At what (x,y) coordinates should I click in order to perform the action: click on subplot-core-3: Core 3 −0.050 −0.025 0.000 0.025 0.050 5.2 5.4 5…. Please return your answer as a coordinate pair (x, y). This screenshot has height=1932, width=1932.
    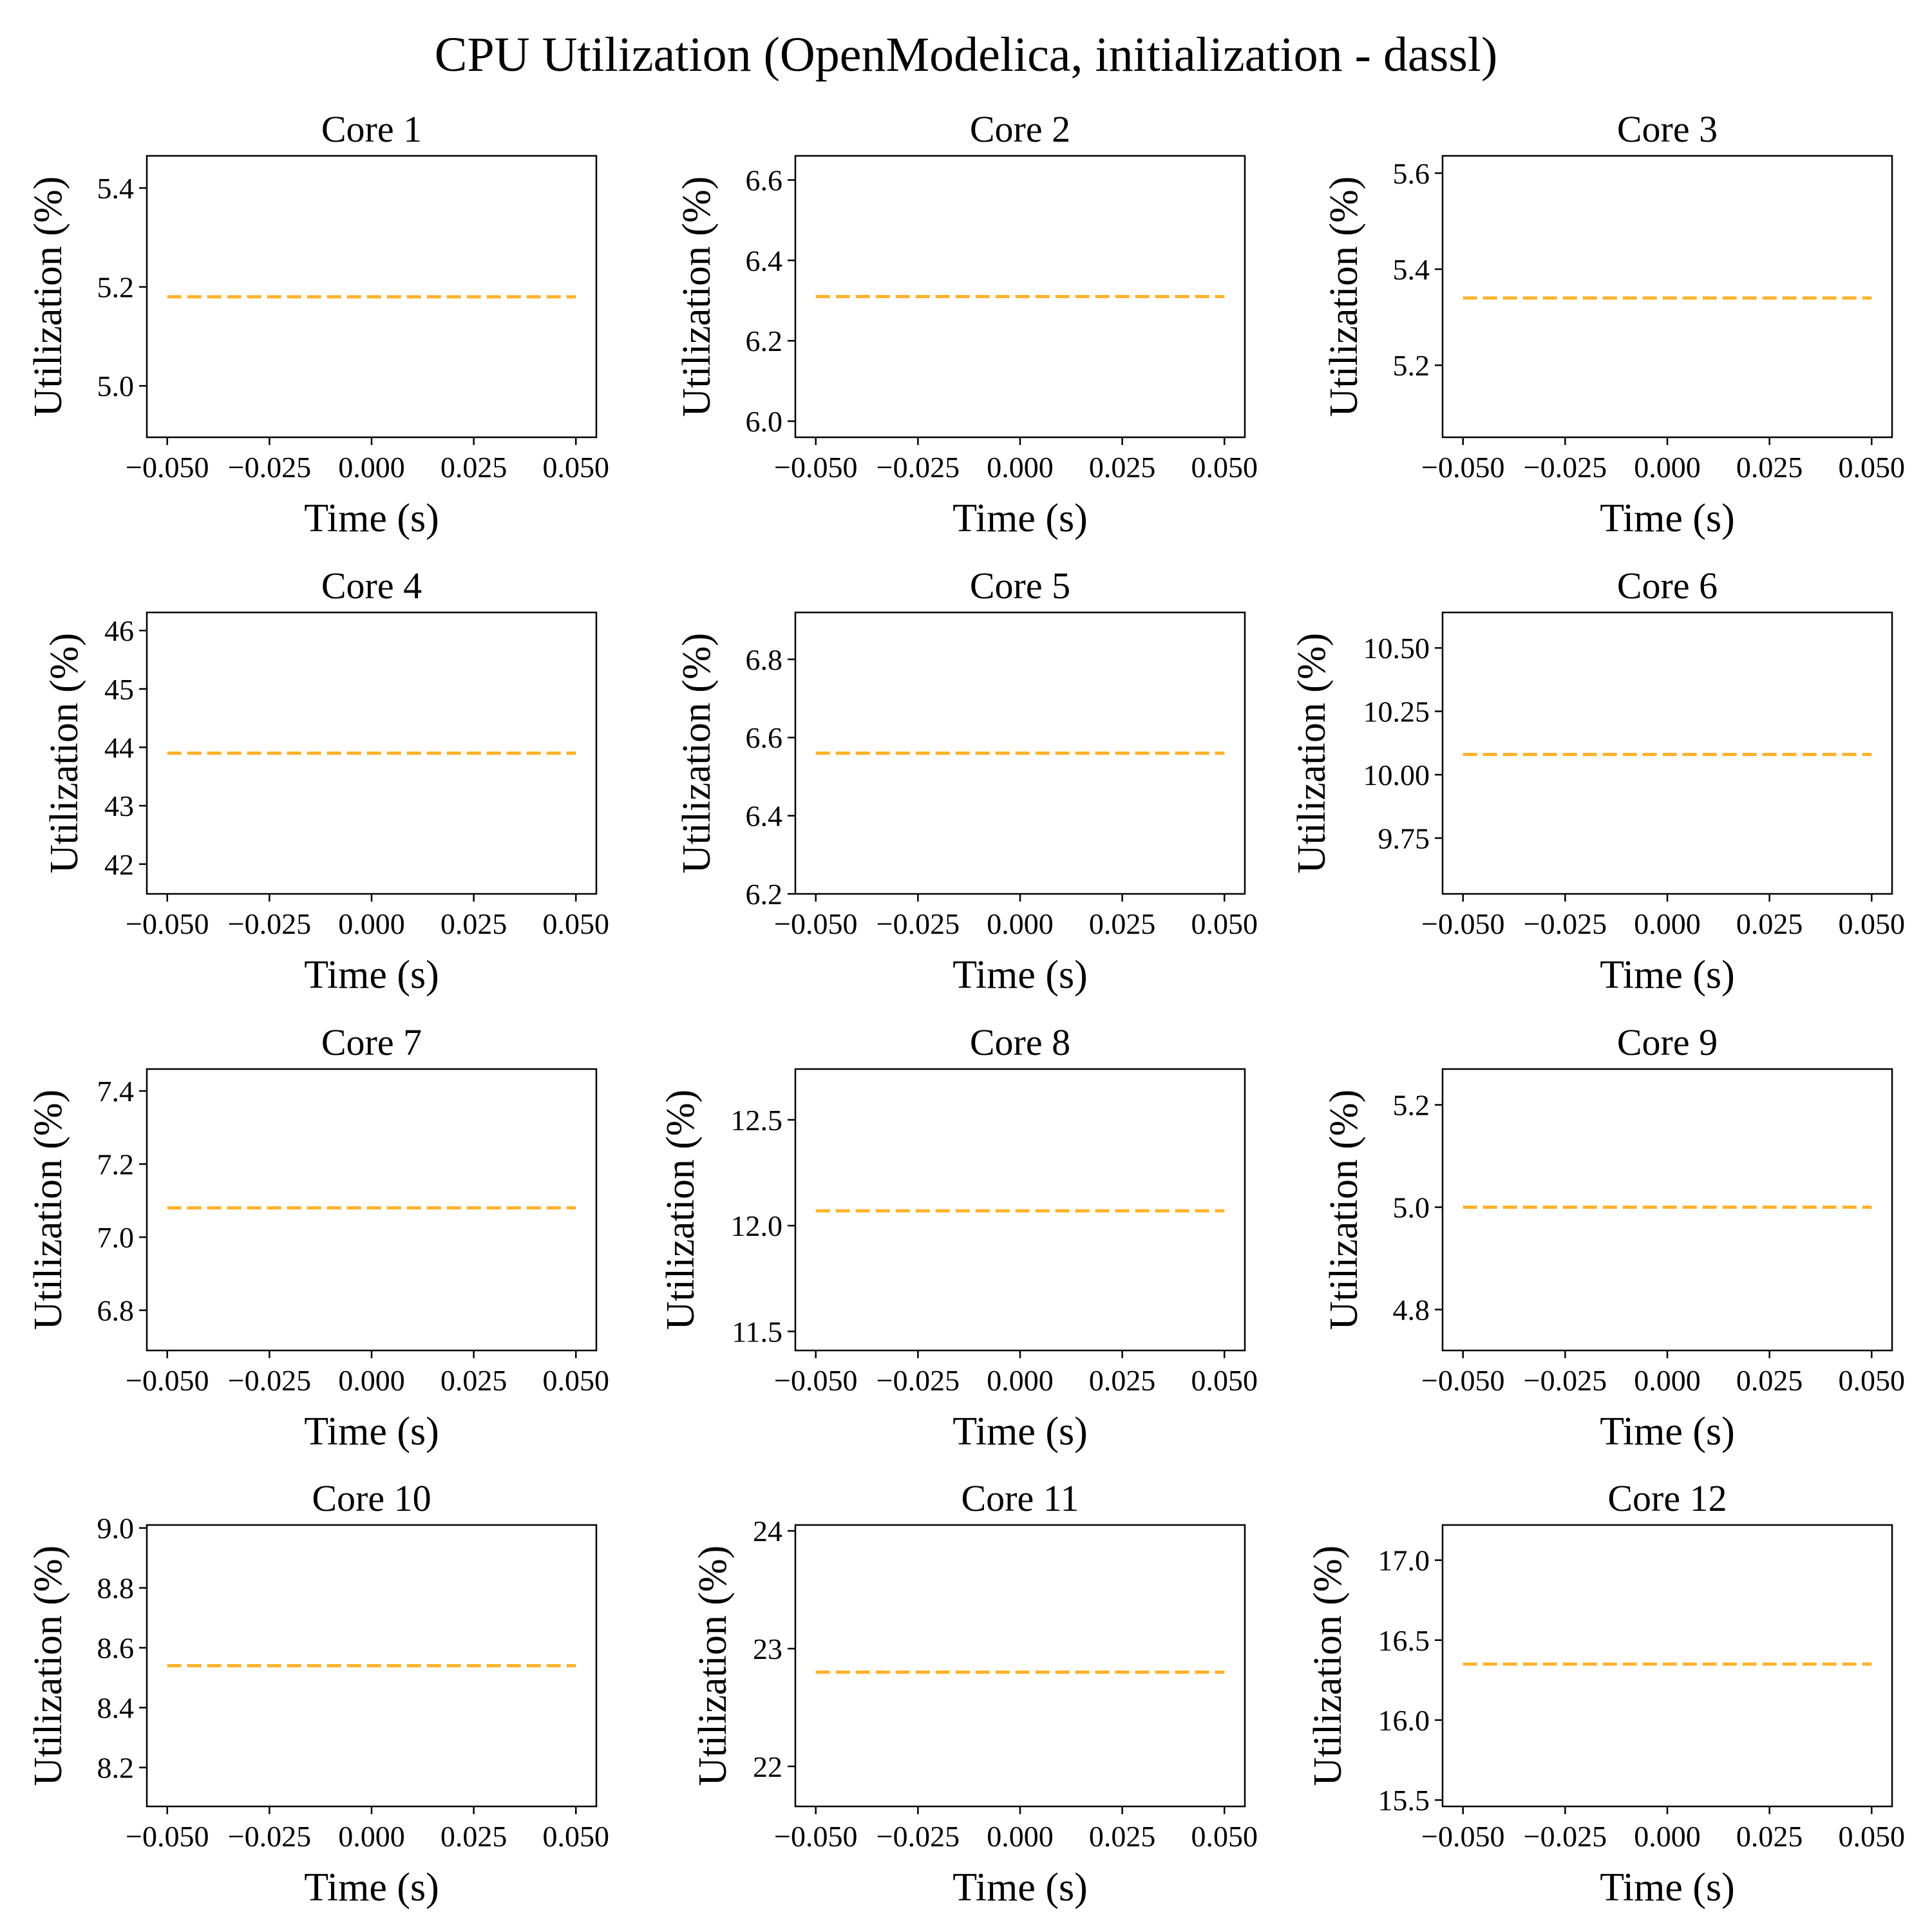
    Looking at the image, I should click on (1613, 324).